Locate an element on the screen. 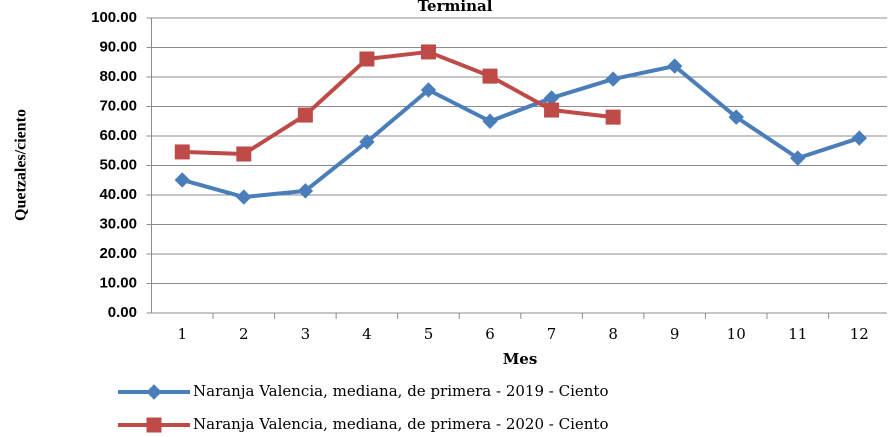 The height and width of the screenshot is (437, 888). y-tick-label: 40.00 is located at coordinates (118, 194).